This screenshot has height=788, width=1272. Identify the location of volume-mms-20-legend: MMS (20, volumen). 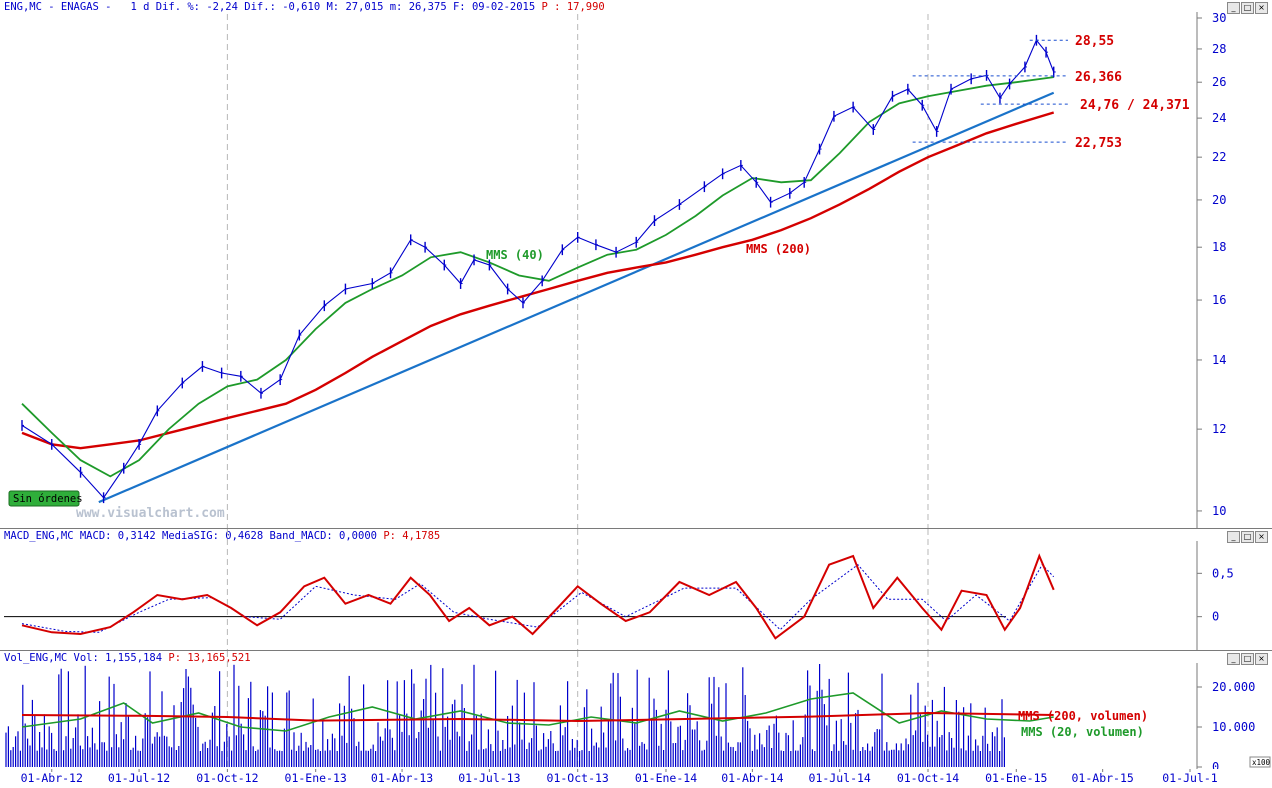
(1082, 732).